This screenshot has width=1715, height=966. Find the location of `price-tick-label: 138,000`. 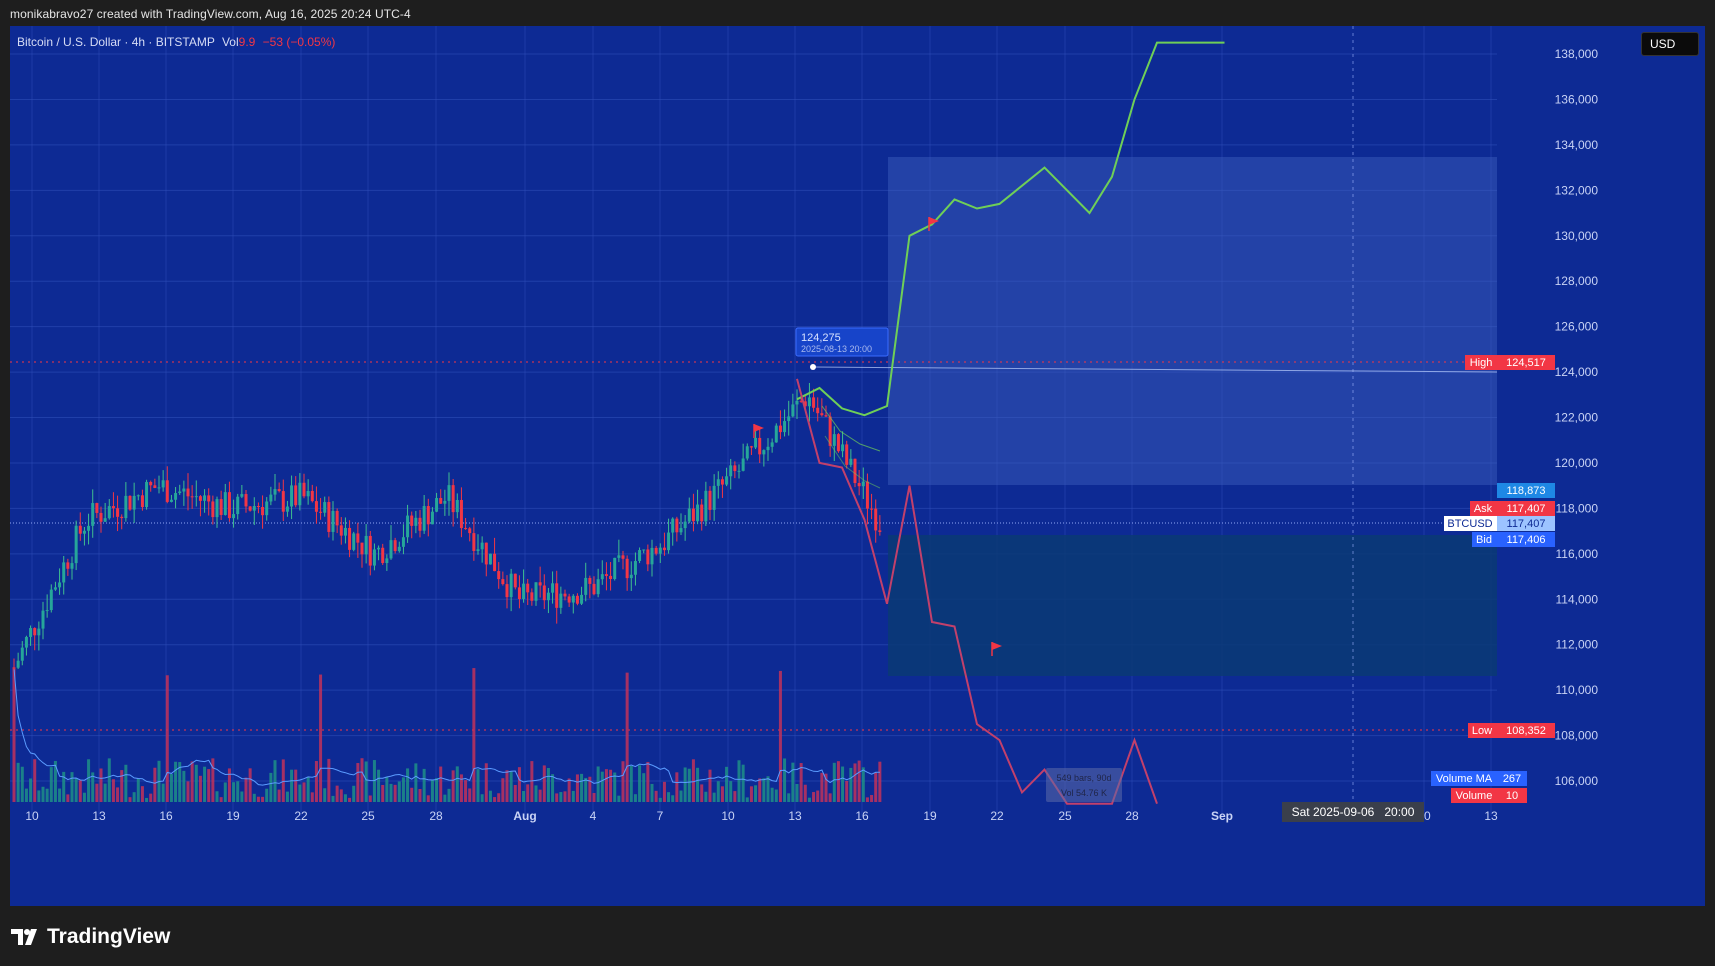

price-tick-label: 138,000 is located at coordinates (1577, 54).